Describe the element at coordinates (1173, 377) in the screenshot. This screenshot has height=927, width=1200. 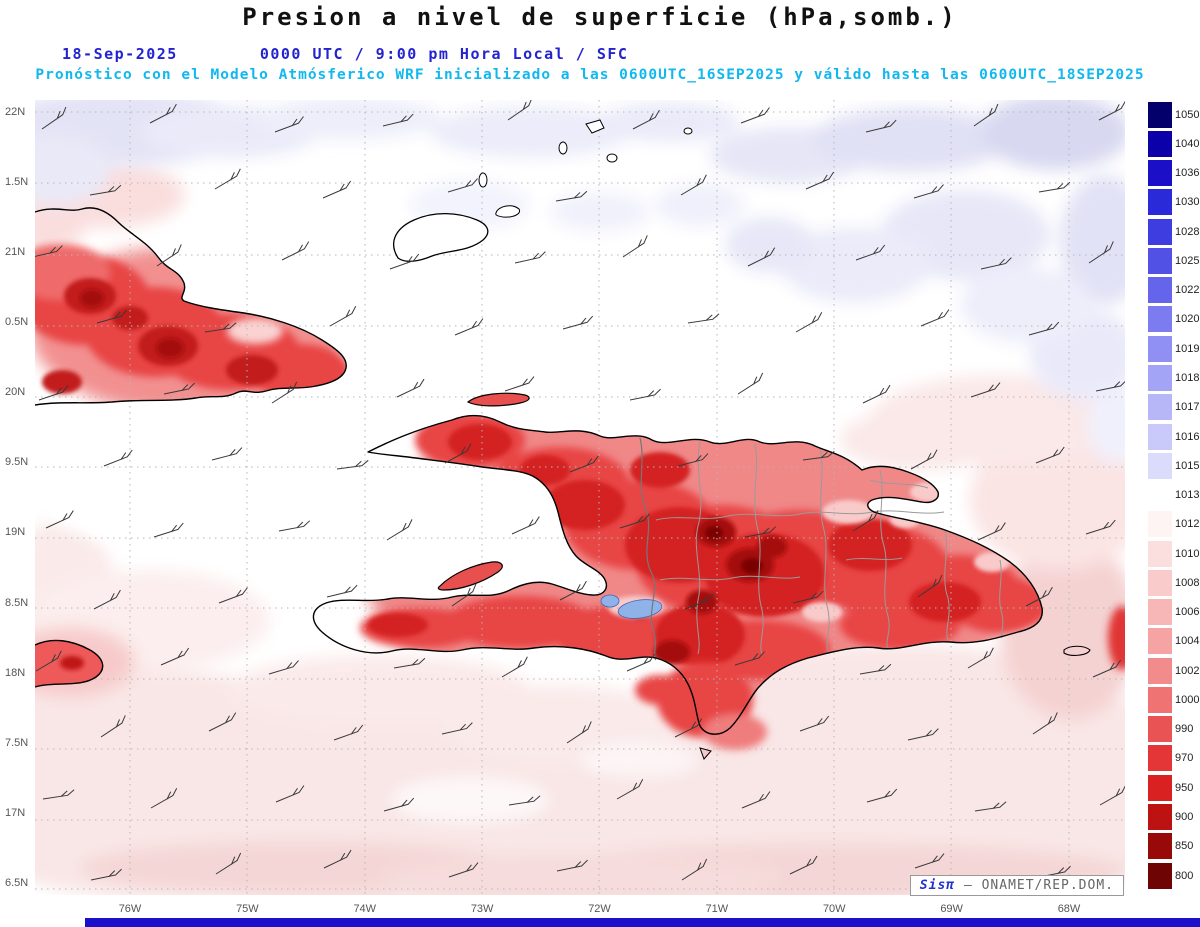
I see `colorbar-entry: 1018` at that location.